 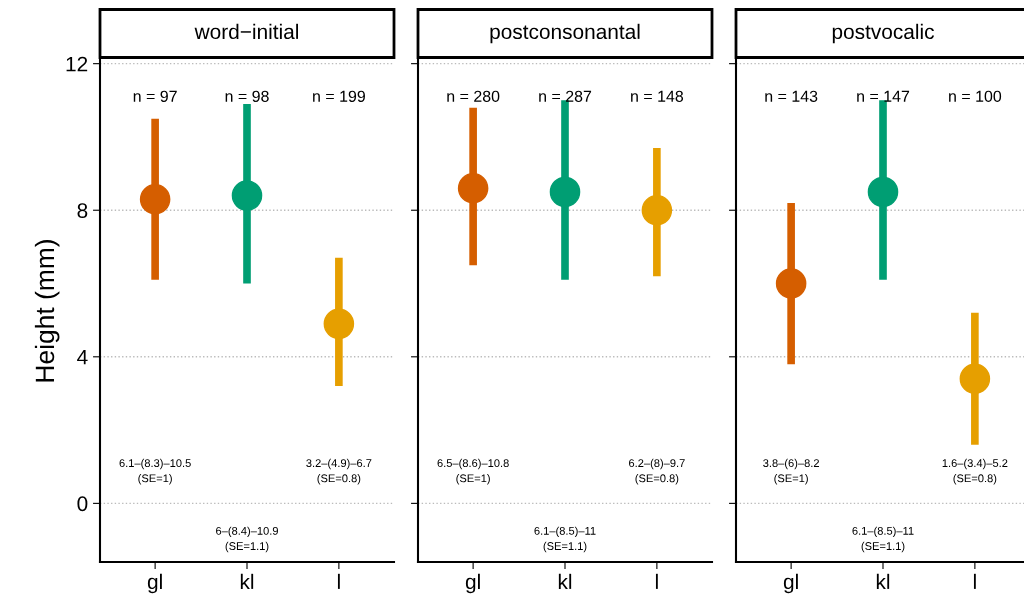 I want to click on annotation: 6.1–(8.3)–10.5 (SE=1), so click(x=155, y=471).